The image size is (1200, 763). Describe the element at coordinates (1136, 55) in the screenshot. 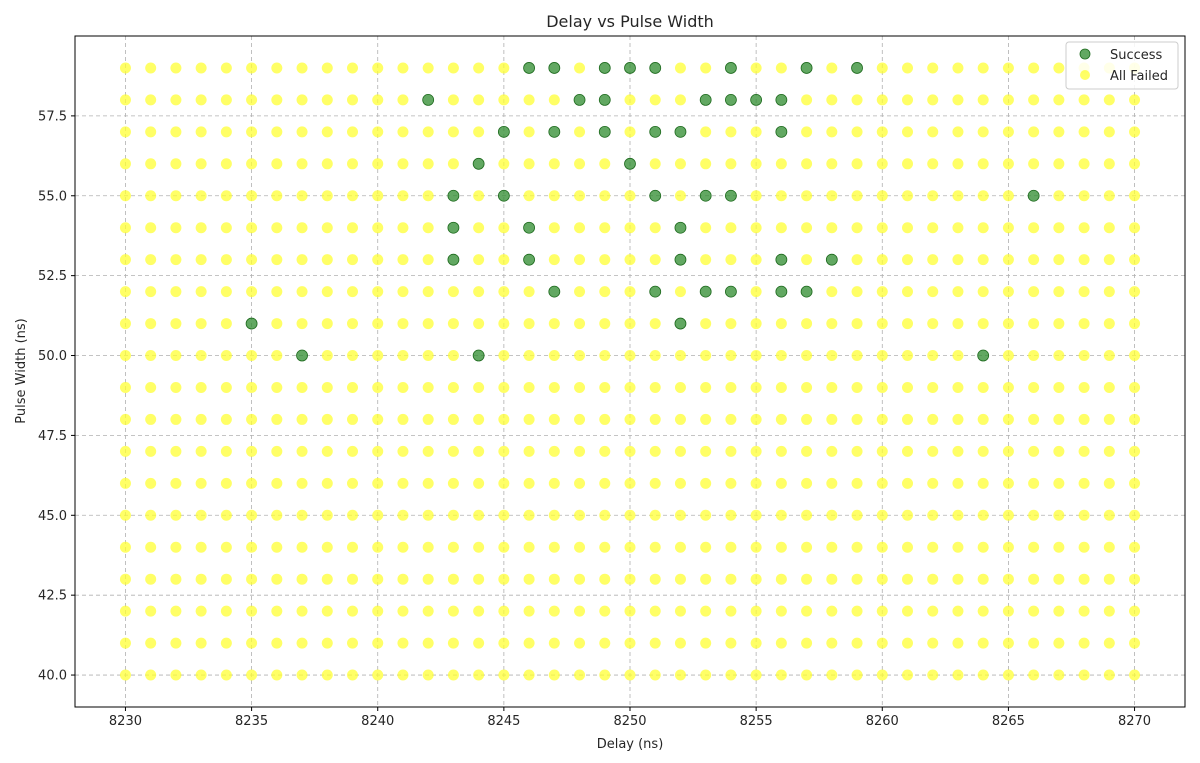

I see `legend-success-label: Success` at that location.